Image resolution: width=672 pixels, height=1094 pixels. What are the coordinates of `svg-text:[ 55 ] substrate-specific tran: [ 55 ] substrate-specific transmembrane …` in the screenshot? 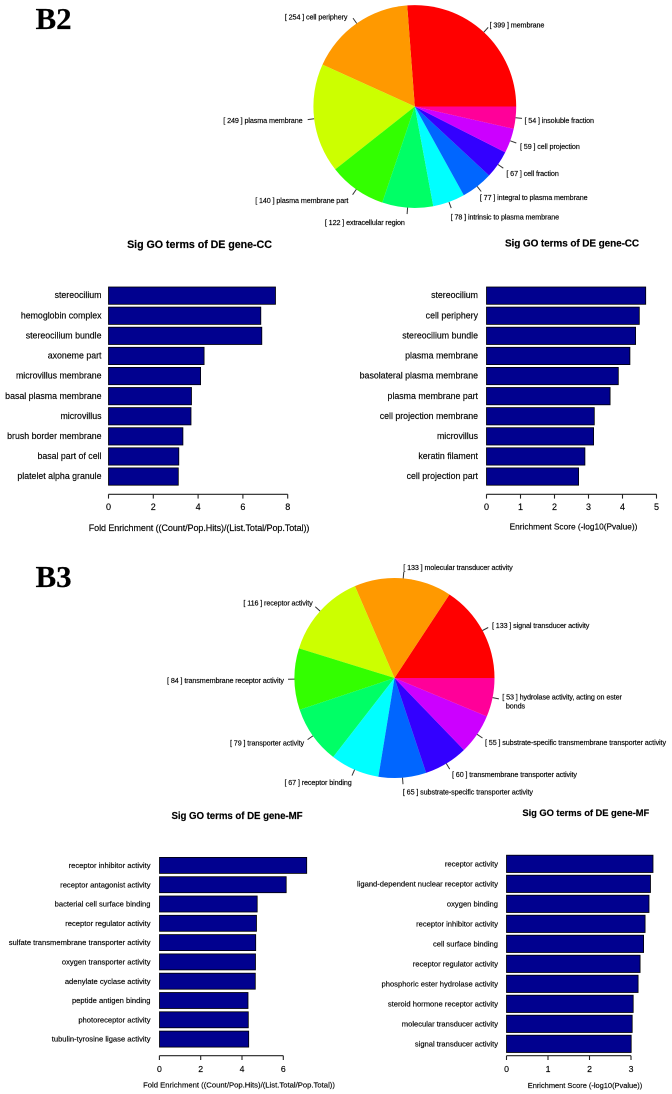 It's located at (575, 742).